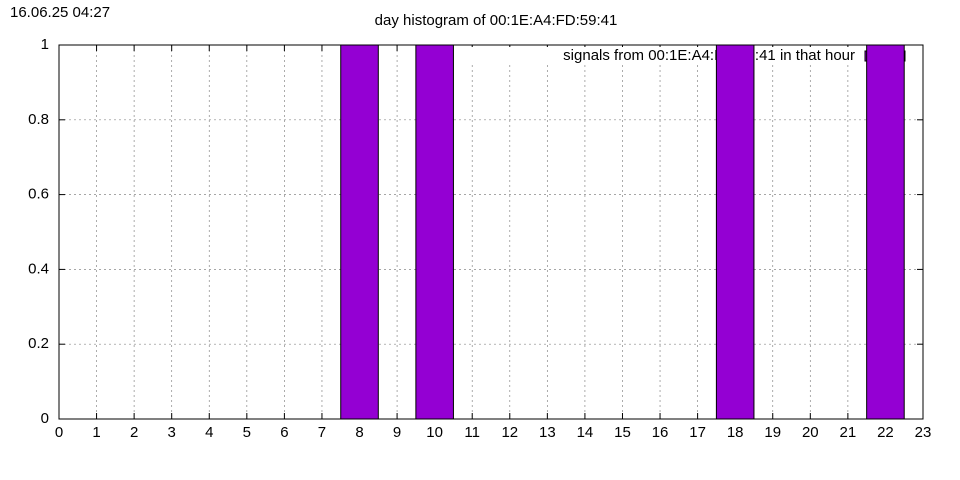 The width and height of the screenshot is (960, 480). Describe the element at coordinates (509, 432) in the screenshot. I see `x-tick-label: 12` at that location.